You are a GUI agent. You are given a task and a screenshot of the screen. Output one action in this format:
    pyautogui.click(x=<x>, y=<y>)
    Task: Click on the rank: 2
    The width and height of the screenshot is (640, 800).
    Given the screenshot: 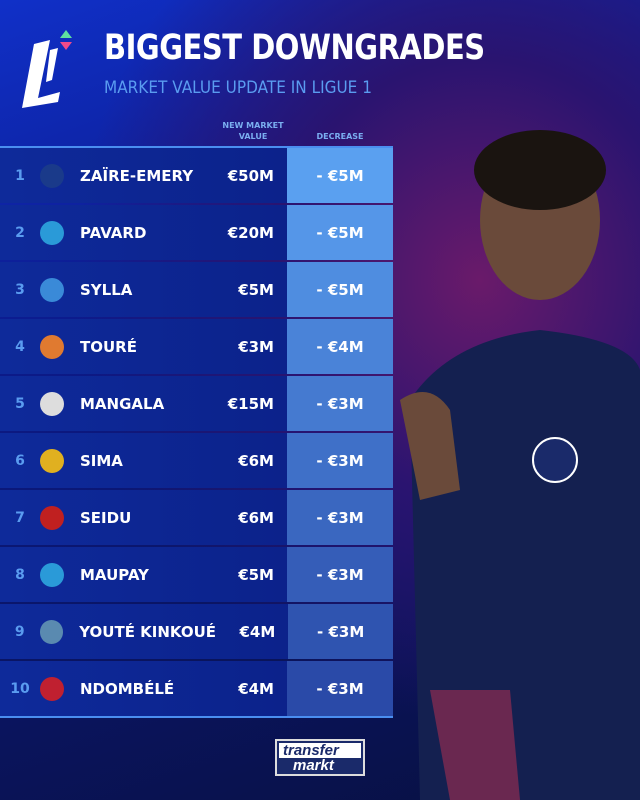 What is the action you would take?
    pyautogui.click(x=20, y=232)
    